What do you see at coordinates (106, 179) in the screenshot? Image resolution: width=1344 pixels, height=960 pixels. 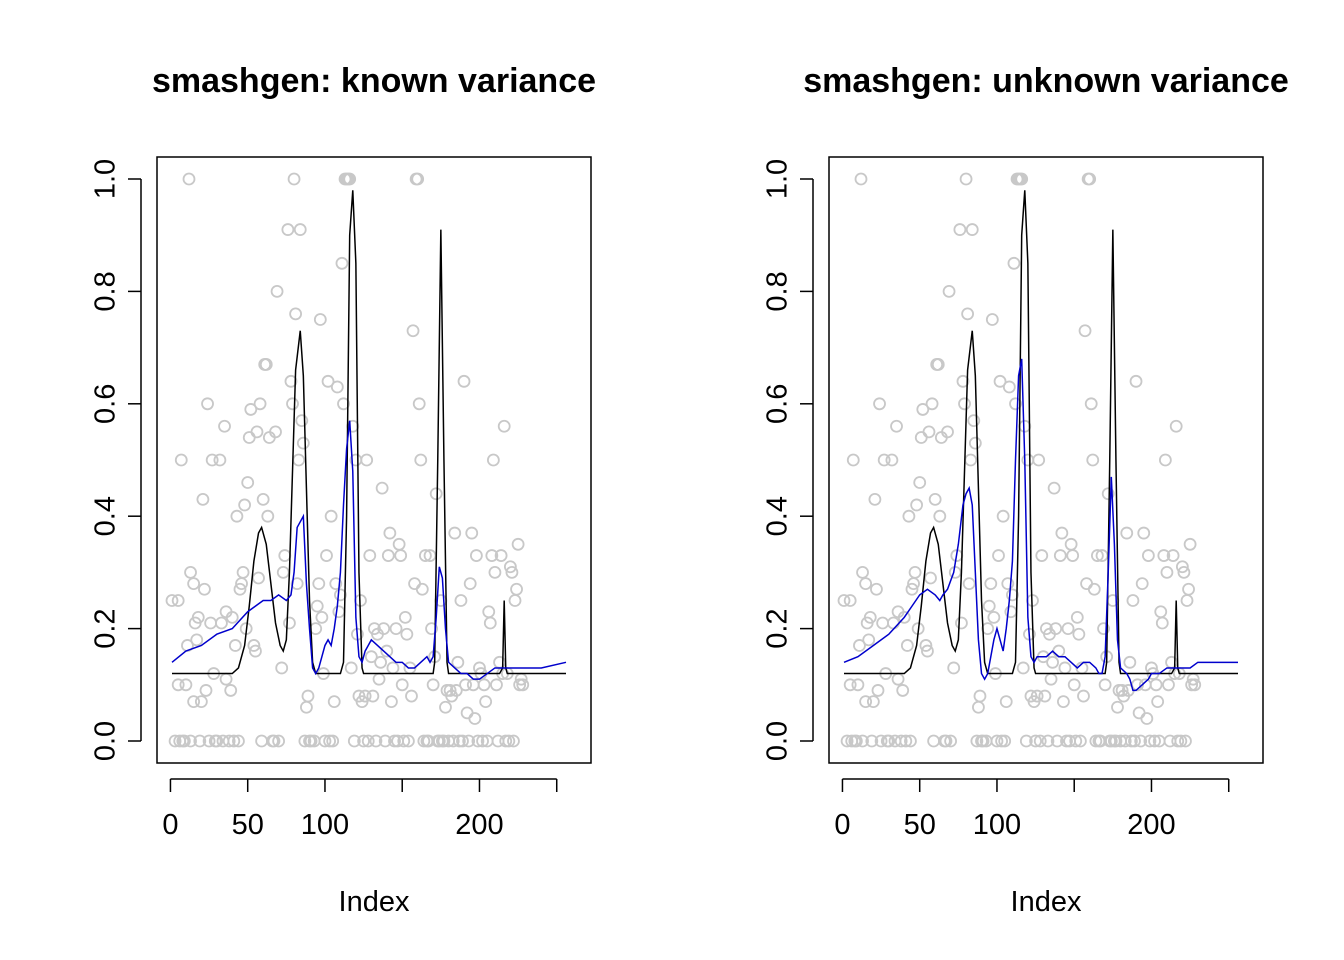 I see `y-tick-label: 1.0` at bounding box center [106, 179].